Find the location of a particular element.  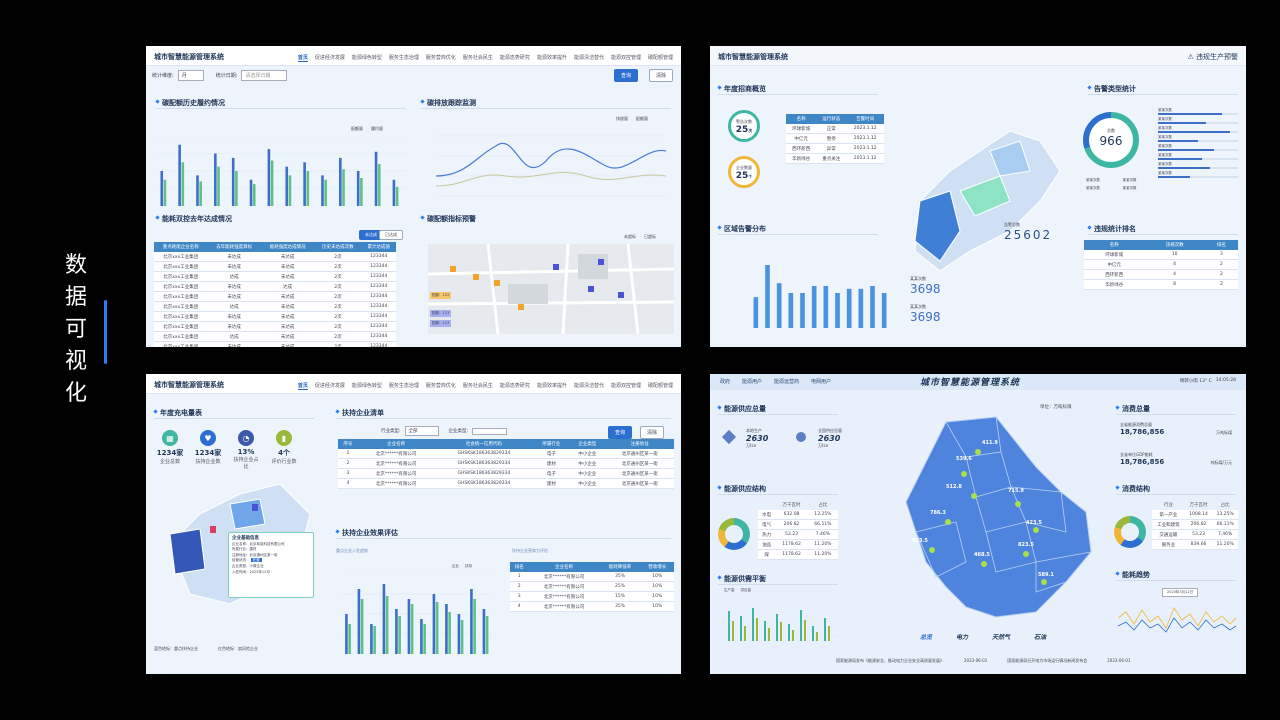

region-map is located at coordinates (980, 186).